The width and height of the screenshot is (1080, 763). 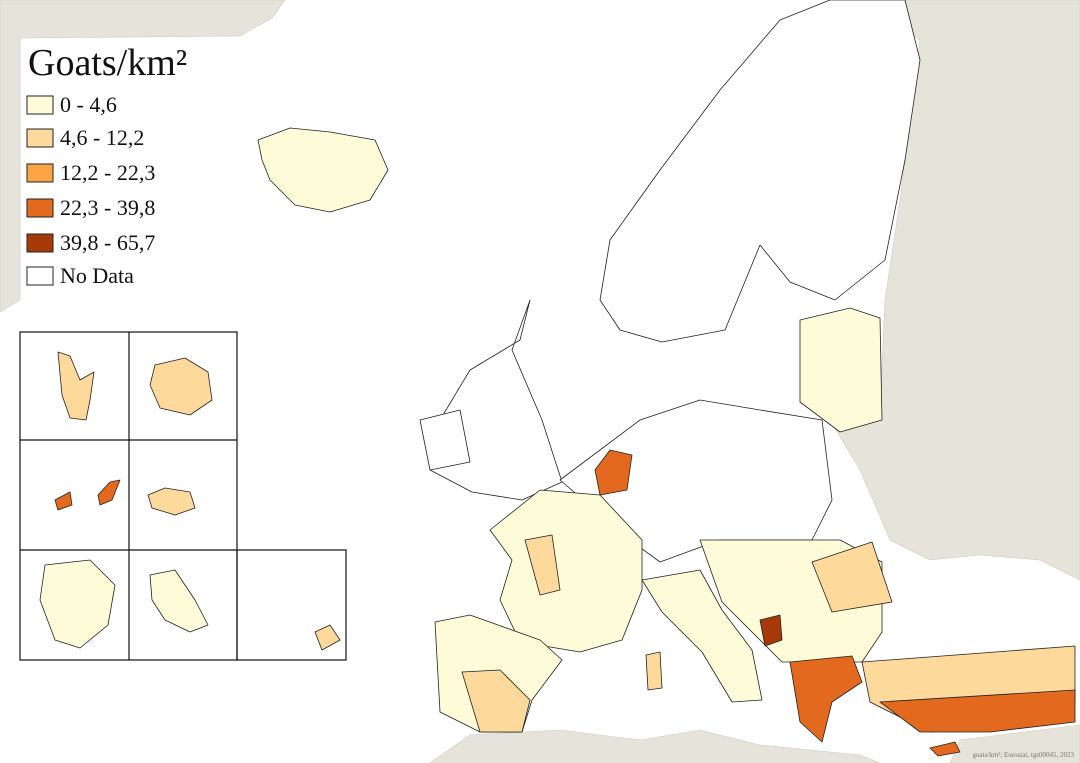 What do you see at coordinates (77, 604) in the screenshot?
I see `guiana` at bounding box center [77, 604].